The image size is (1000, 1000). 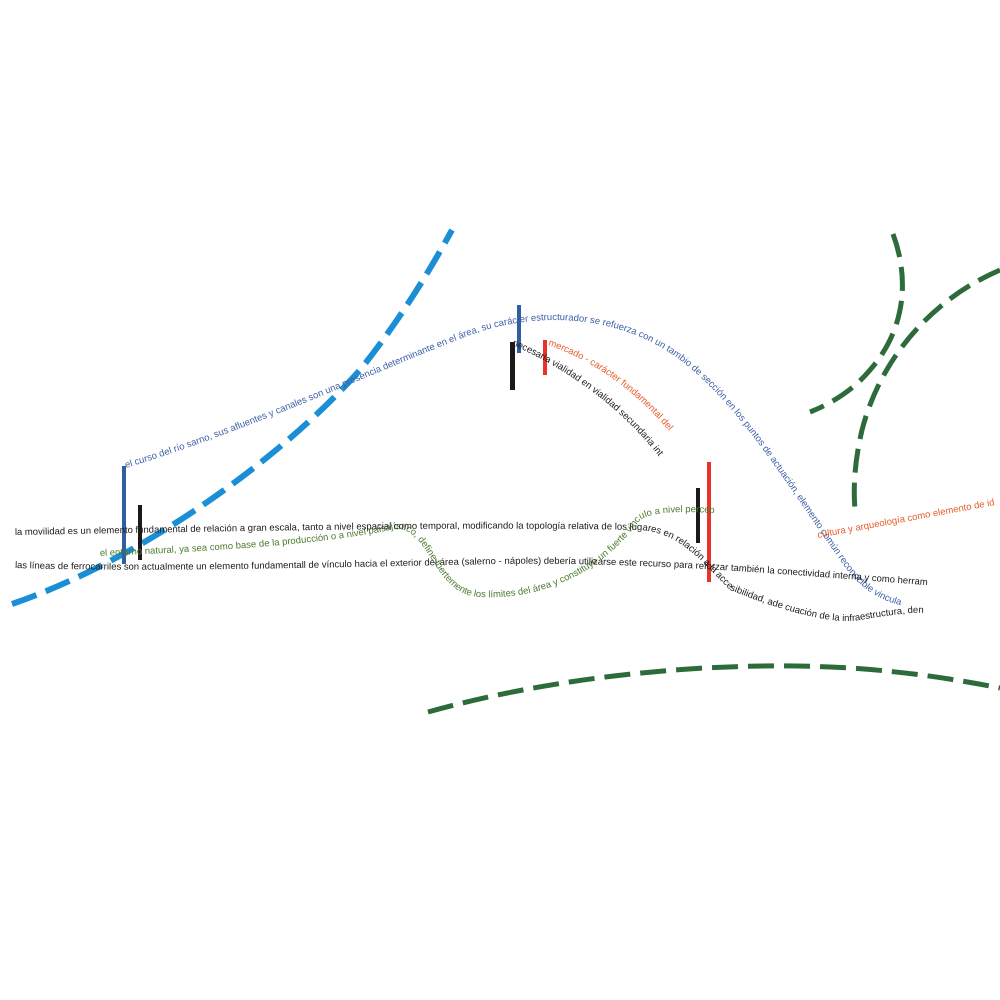 What do you see at coordinates (856, 323) in the screenshot?
I see `green-arc-upper` at bounding box center [856, 323].